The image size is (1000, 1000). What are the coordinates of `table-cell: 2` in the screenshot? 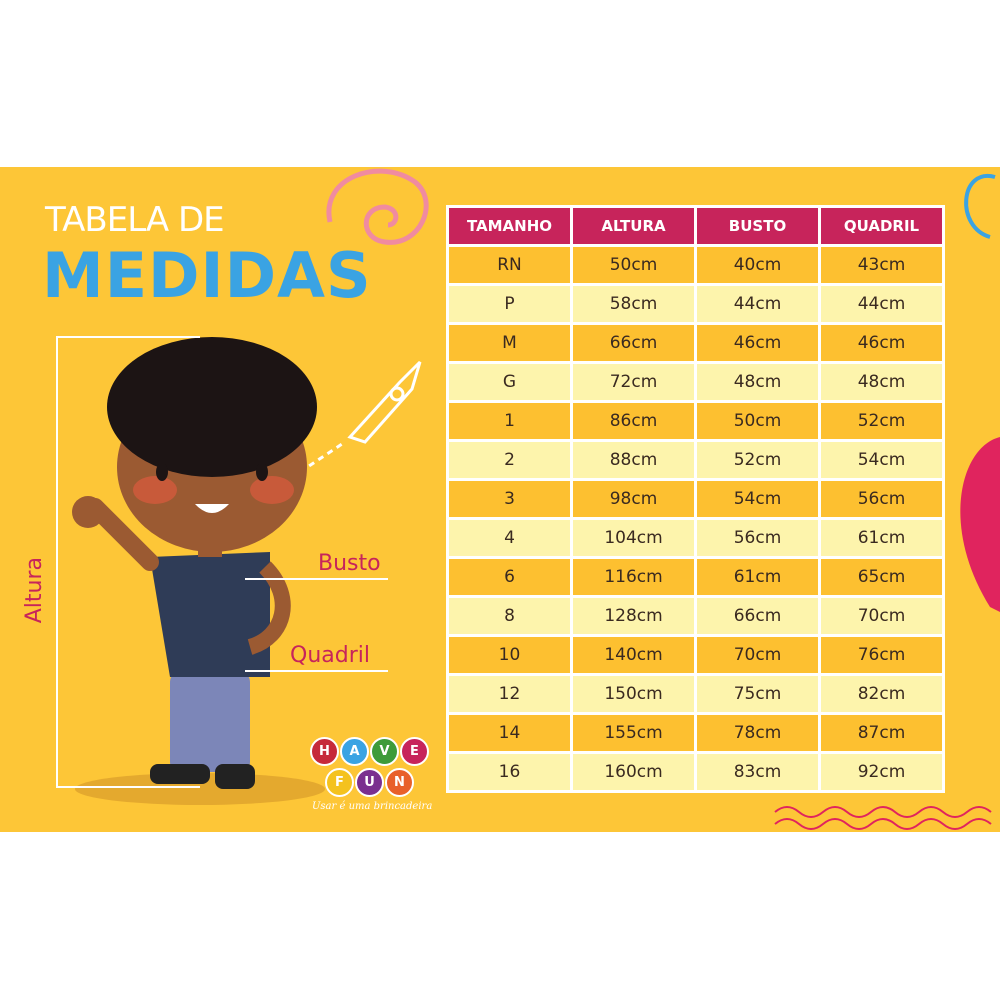 It's located at (509, 460).